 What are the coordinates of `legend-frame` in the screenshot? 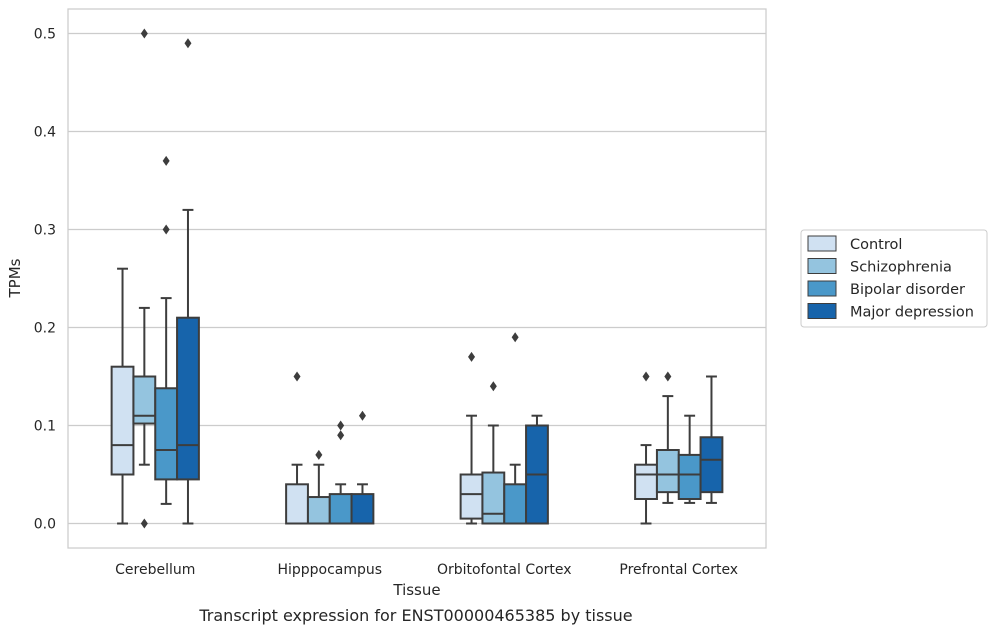 It's located at (894, 278).